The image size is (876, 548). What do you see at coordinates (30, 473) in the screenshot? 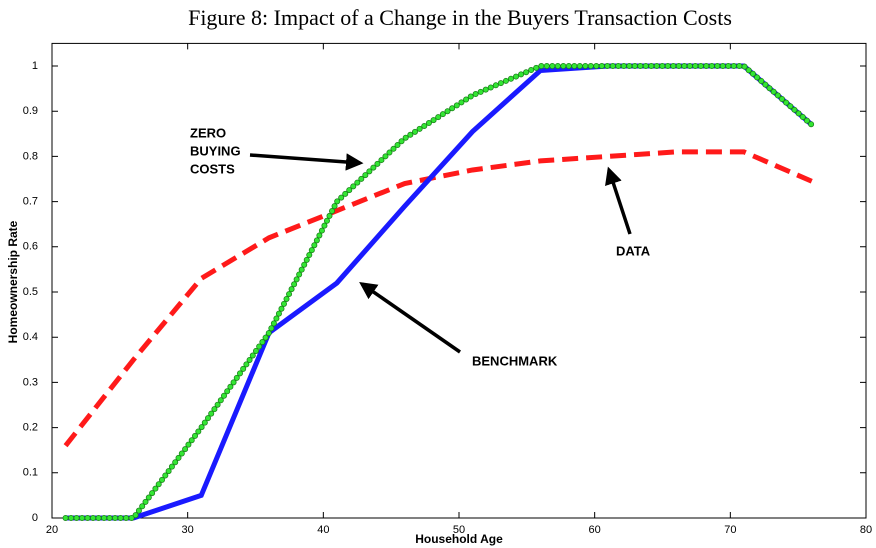
I see `y-tick-label: 0.1` at bounding box center [30, 473].